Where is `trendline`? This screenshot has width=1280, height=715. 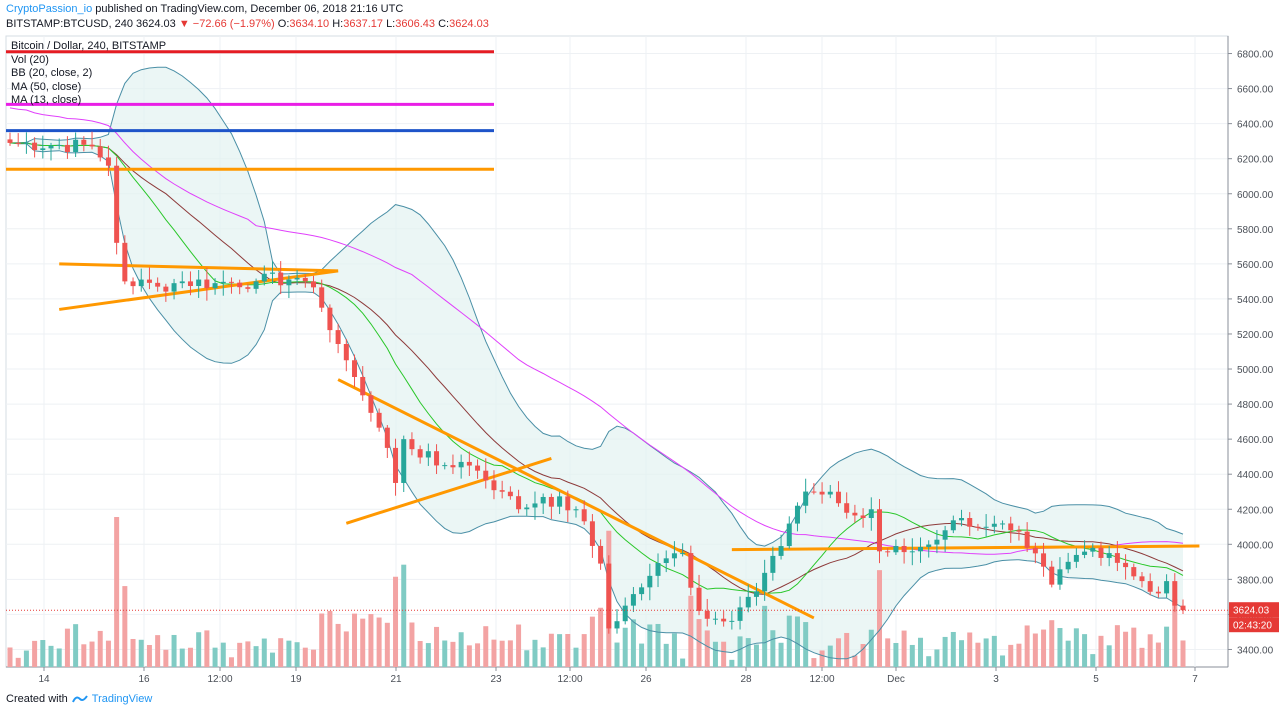 trendline is located at coordinates (965, 548).